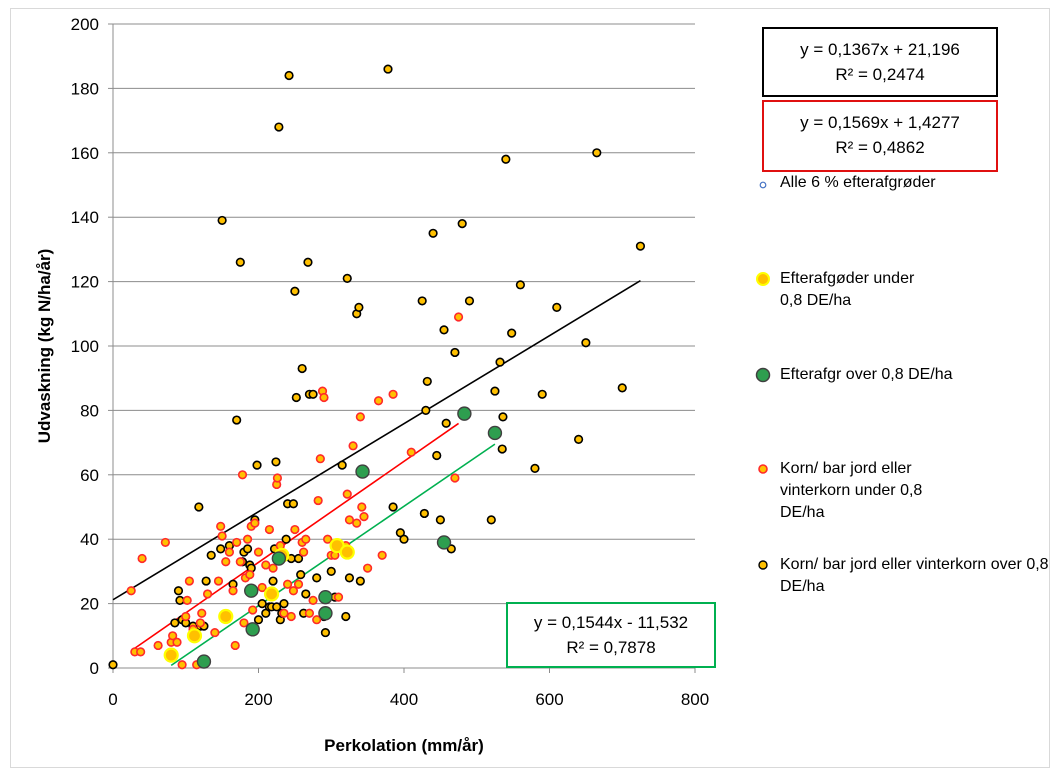 The height and width of the screenshot is (780, 1060). Describe the element at coordinates (404, 745) in the screenshot. I see `x-axis-title: Perkolation (mm/år)` at that location.